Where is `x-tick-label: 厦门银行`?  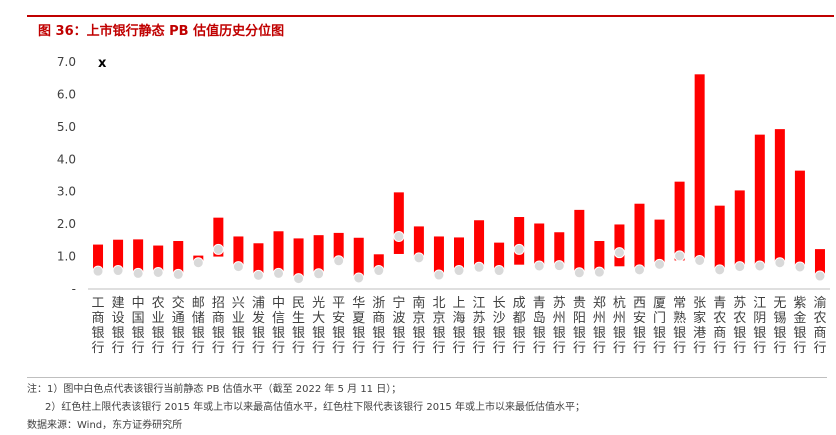
x-tick-label: 厦门银行 is located at coordinates (659, 326).